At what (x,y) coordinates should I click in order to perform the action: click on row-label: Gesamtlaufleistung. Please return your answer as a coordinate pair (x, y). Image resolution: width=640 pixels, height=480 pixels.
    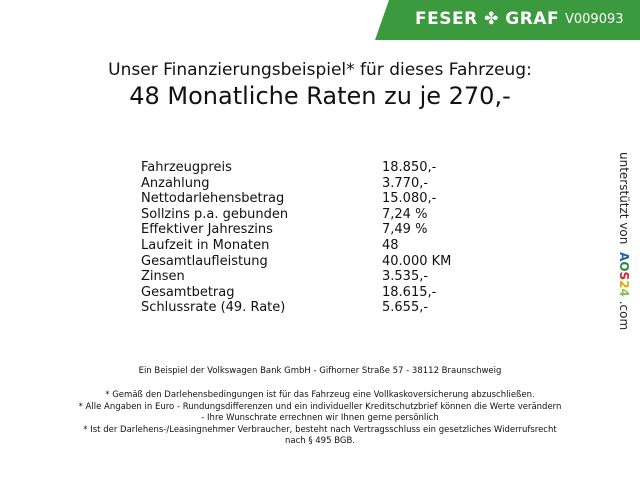
    Looking at the image, I should click on (204, 261).